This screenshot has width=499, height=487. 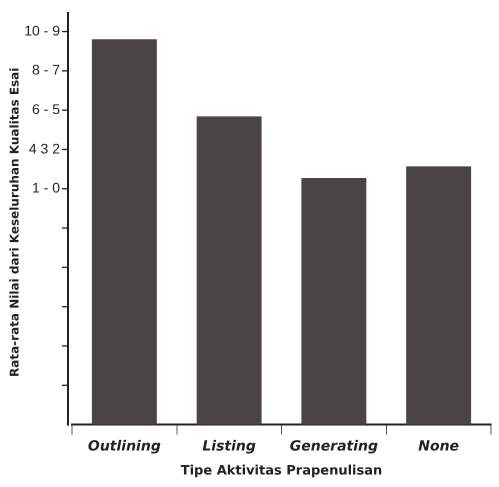 What do you see at coordinates (46, 188) in the screenshot?
I see `text: 1 - 0` at bounding box center [46, 188].